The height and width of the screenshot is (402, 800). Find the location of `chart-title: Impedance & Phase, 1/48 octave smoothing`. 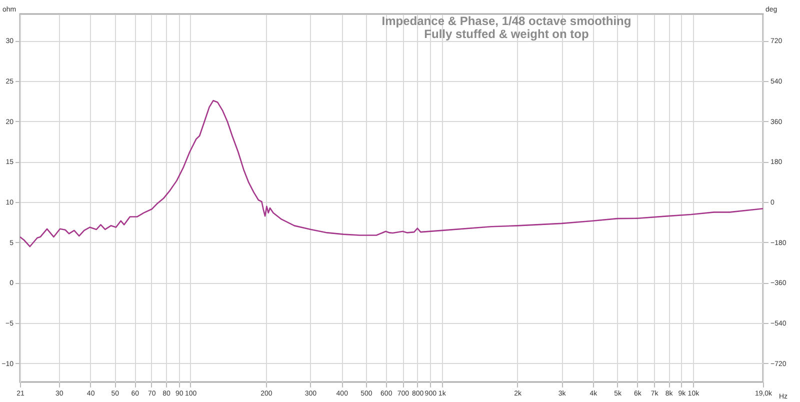

chart-title: Impedance & Phase, 1/48 octave smoothing is located at coordinates (507, 21).